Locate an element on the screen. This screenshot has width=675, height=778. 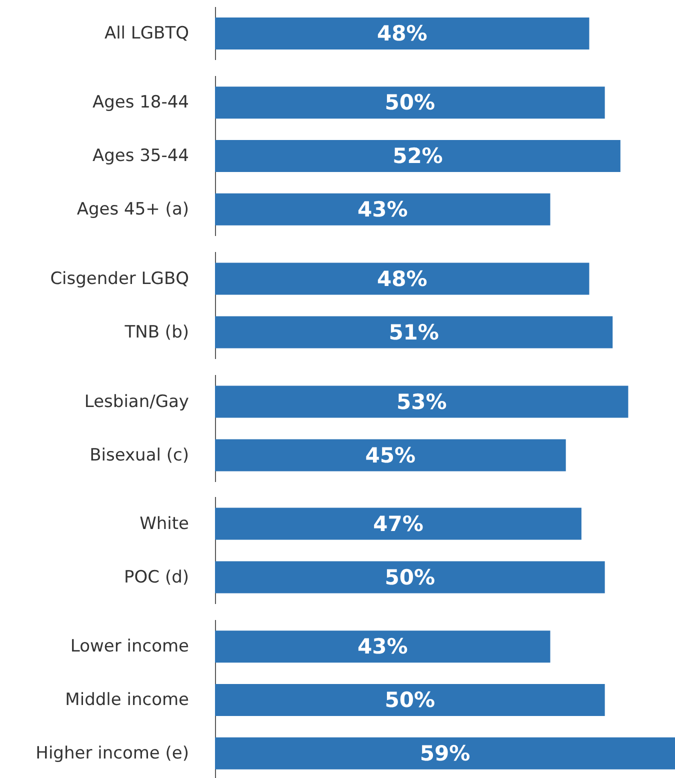
y-tick-label: Bisexual (c) is located at coordinates (139, 455).